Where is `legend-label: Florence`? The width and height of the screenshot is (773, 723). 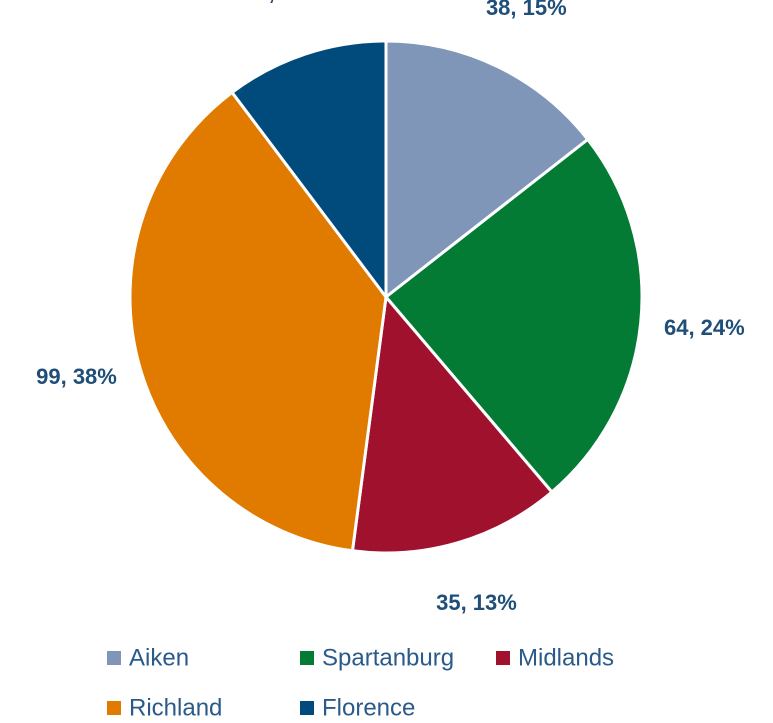
legend-label: Florence is located at coordinates (368, 707).